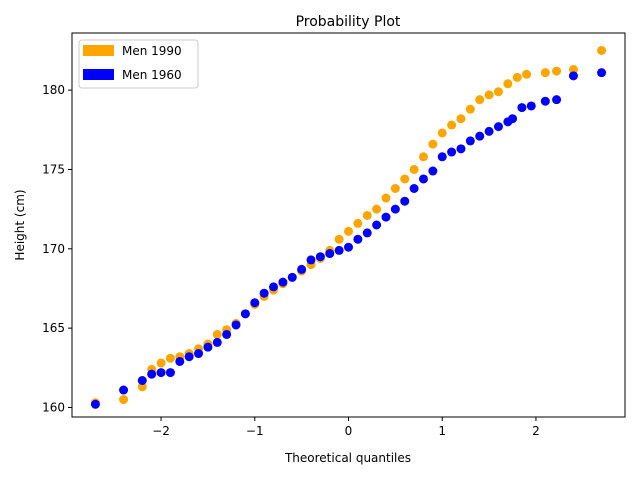 This screenshot has height=480, width=640. Describe the element at coordinates (255, 431) in the screenshot. I see `x-tick-label: −1` at that location.